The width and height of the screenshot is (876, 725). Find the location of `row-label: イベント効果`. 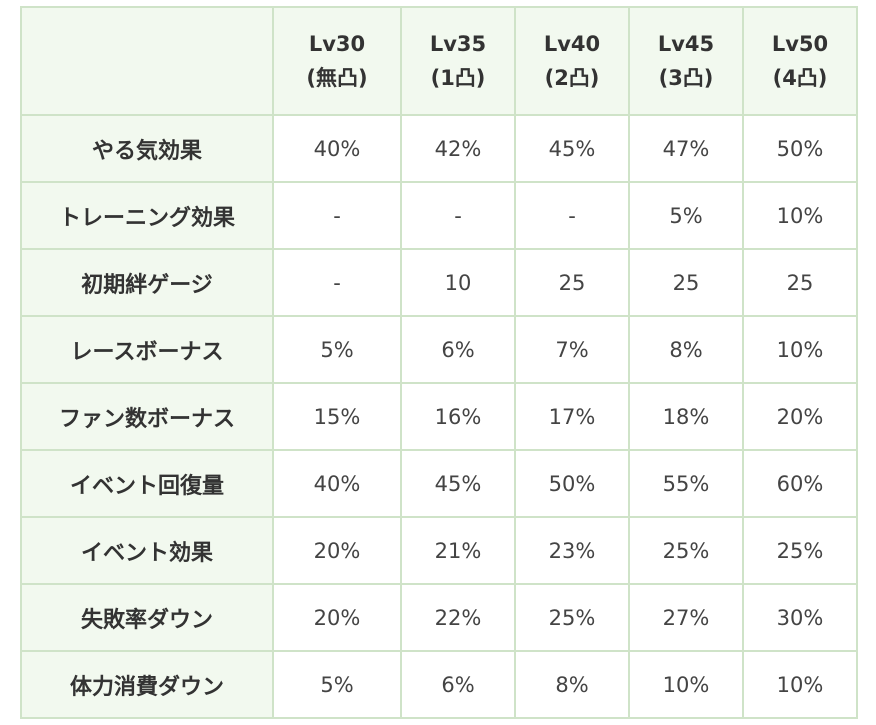

row-label: イベント効果 is located at coordinates (147, 550).